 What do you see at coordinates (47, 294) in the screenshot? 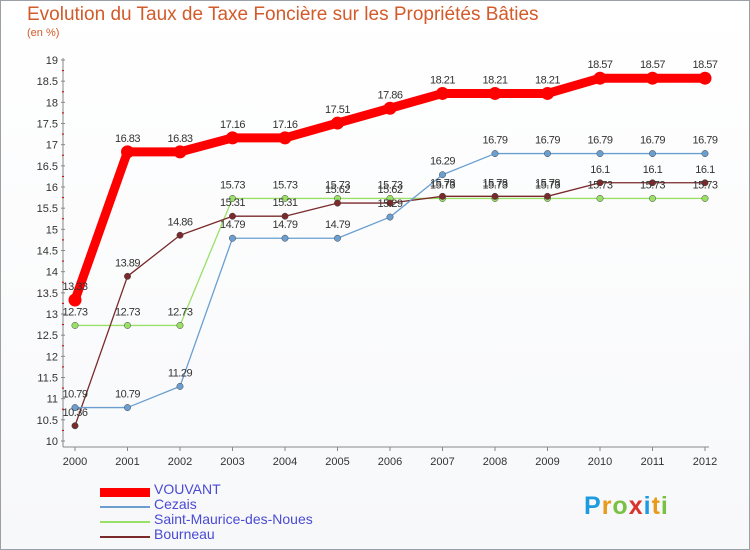
I see `y-tick-label: 13.5` at bounding box center [47, 294].